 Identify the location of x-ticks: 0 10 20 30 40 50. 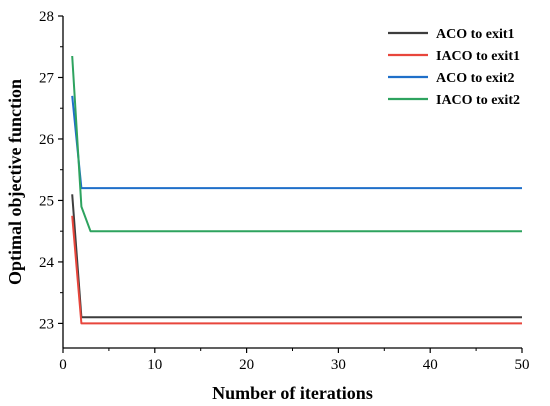
(294, 360).